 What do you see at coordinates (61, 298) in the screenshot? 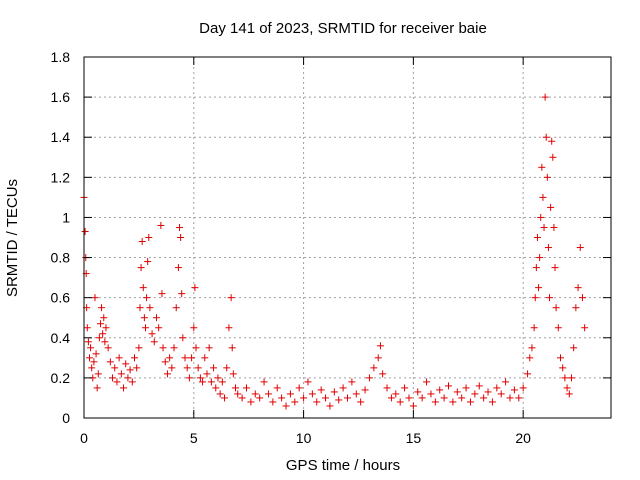
I see `y-tick-label: 0.6` at bounding box center [61, 298].